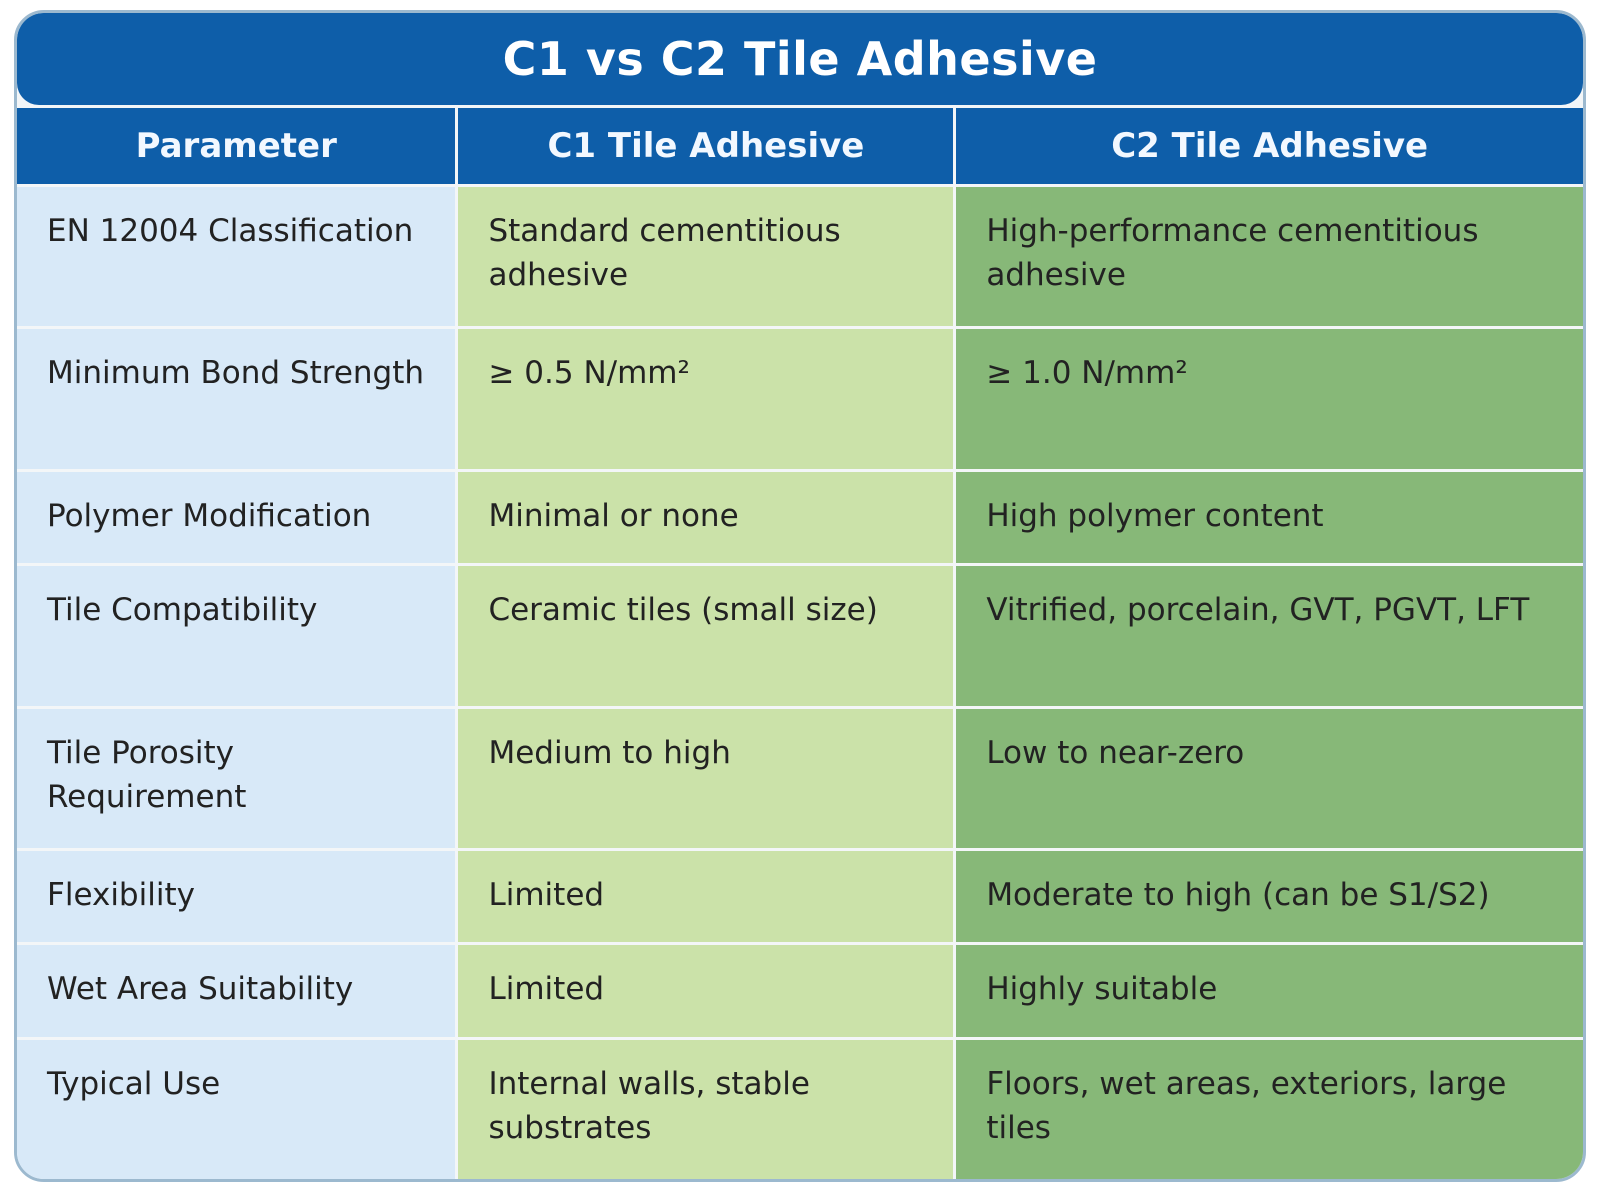  Describe the element at coordinates (706, 399) in the screenshot. I see `c1-cell: ≥ 0.5 N/mm²` at that location.